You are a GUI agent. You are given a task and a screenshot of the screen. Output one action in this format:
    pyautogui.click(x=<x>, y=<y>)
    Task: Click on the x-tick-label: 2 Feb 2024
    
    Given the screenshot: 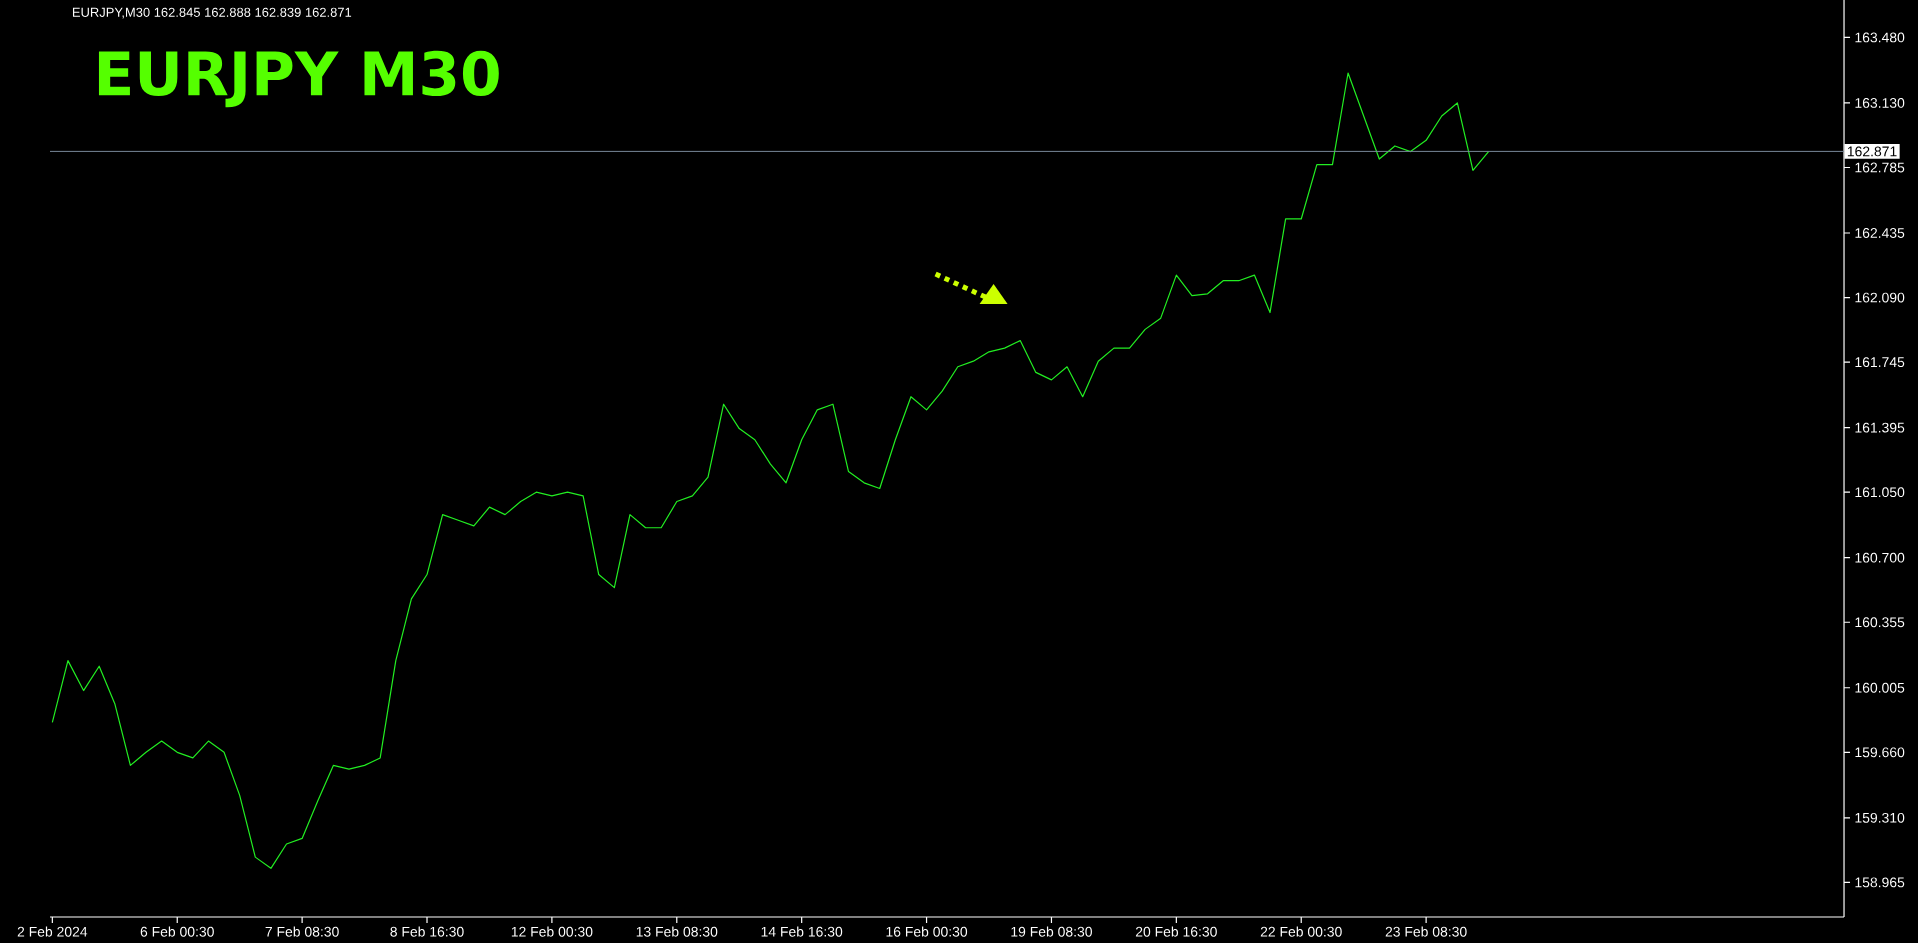 What is the action you would take?
    pyautogui.click(x=52, y=931)
    